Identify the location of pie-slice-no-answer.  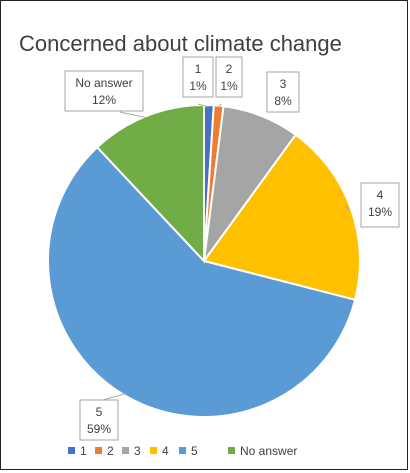
(150, 183).